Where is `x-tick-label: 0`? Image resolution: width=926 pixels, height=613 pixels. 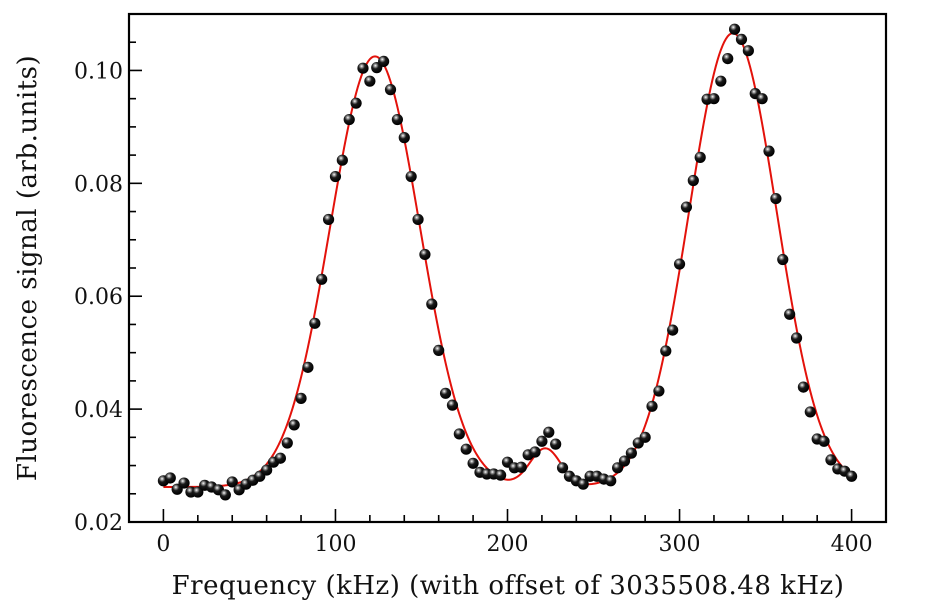
x-tick-label: 0 is located at coordinates (163, 544).